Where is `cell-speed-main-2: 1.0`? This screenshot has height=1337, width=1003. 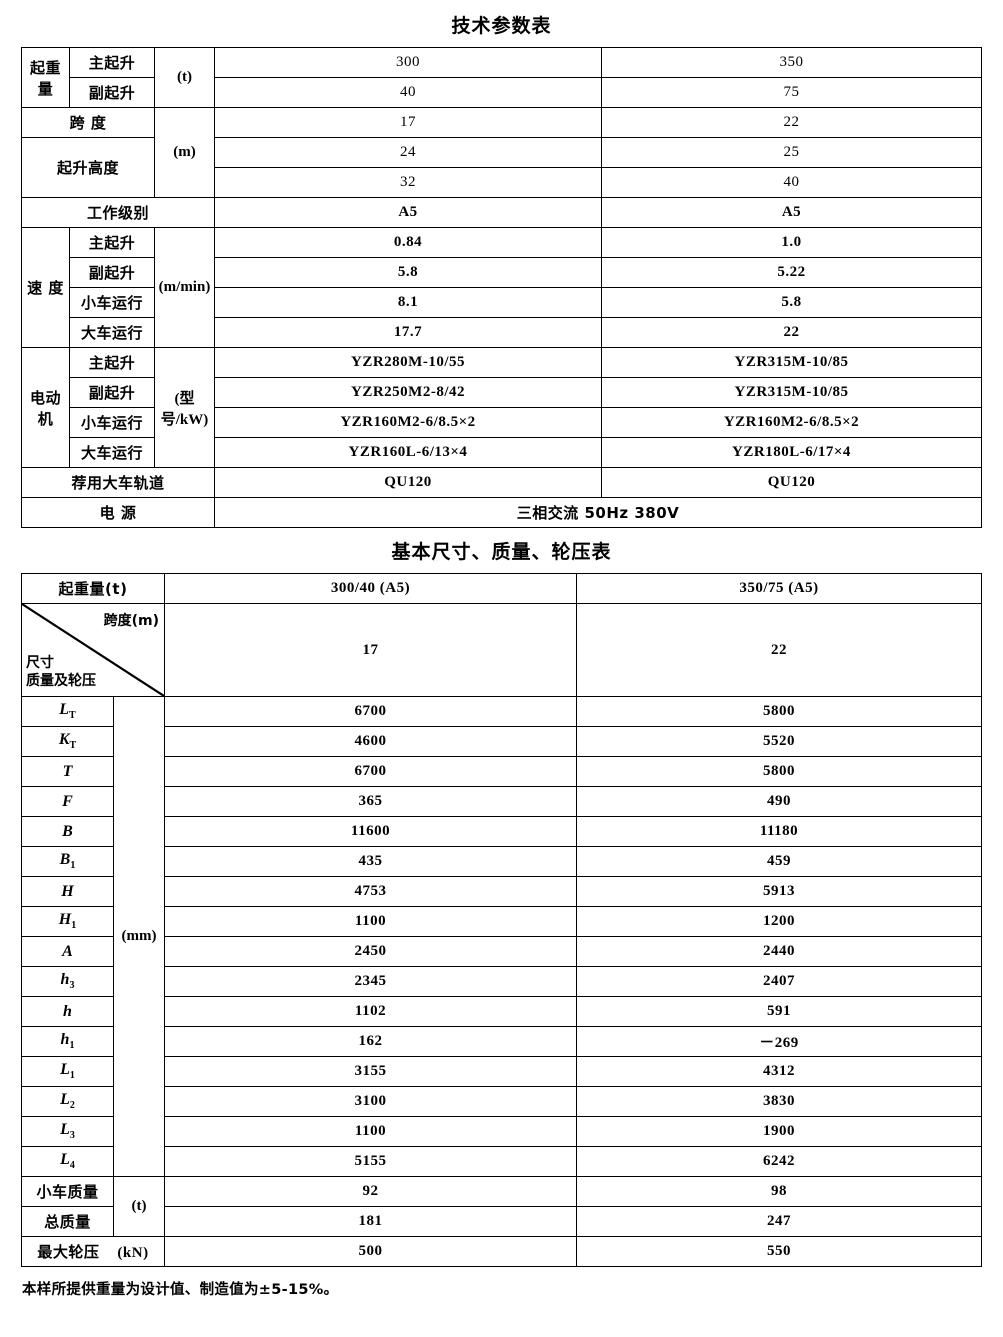
cell-speed-main-2: 1.0 is located at coordinates (791, 242).